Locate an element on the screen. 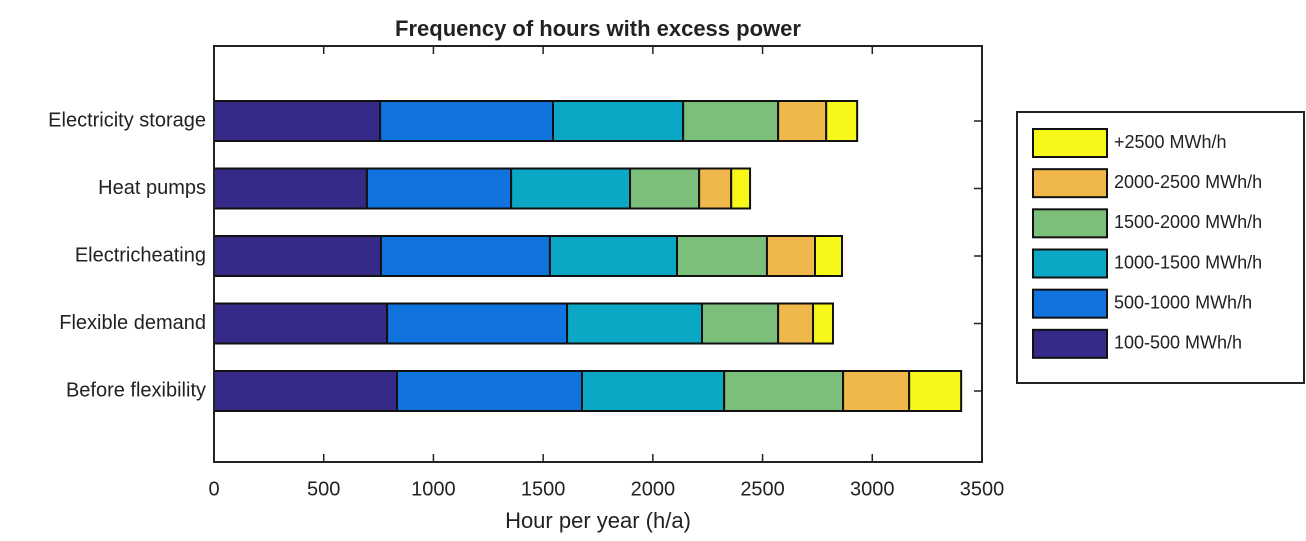  legend-label: 1500-2000 MWh/h is located at coordinates (1188, 222).